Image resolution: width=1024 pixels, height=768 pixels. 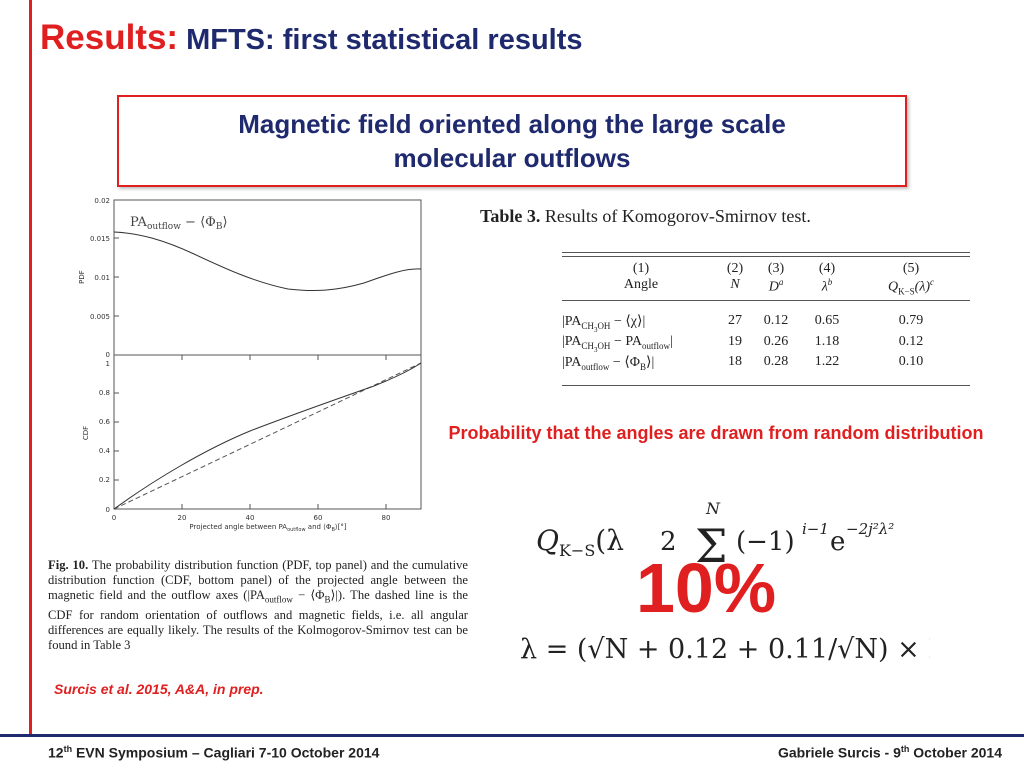 What do you see at coordinates (114, 518) in the screenshot?
I see `xtick: 0` at bounding box center [114, 518].